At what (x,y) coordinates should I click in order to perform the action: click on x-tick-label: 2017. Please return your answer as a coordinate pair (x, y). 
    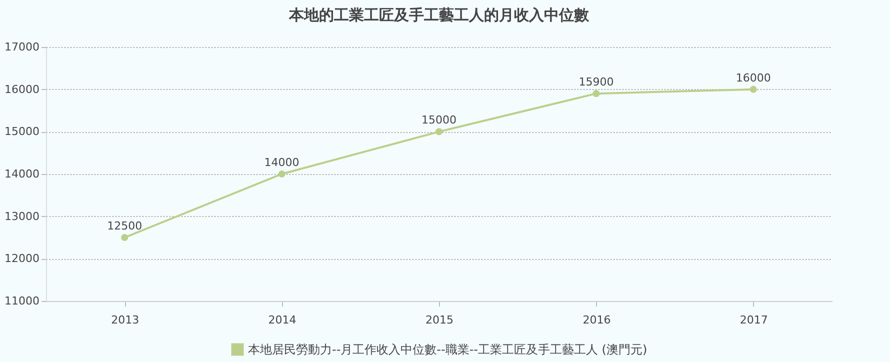
    Looking at the image, I should click on (754, 320).